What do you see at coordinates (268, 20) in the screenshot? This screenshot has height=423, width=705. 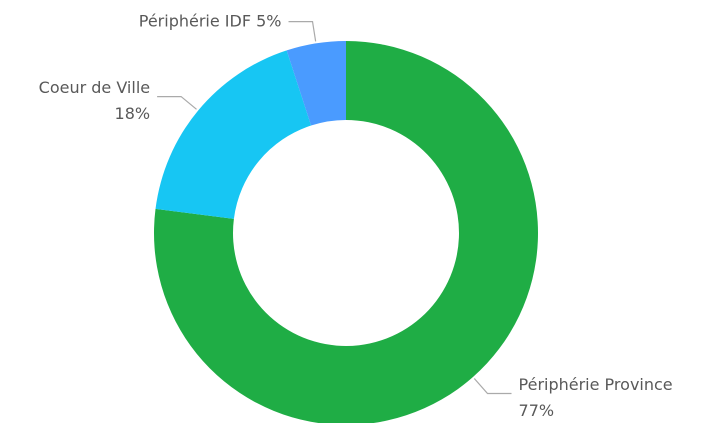 I see `value-label: 5%` at bounding box center [268, 20].